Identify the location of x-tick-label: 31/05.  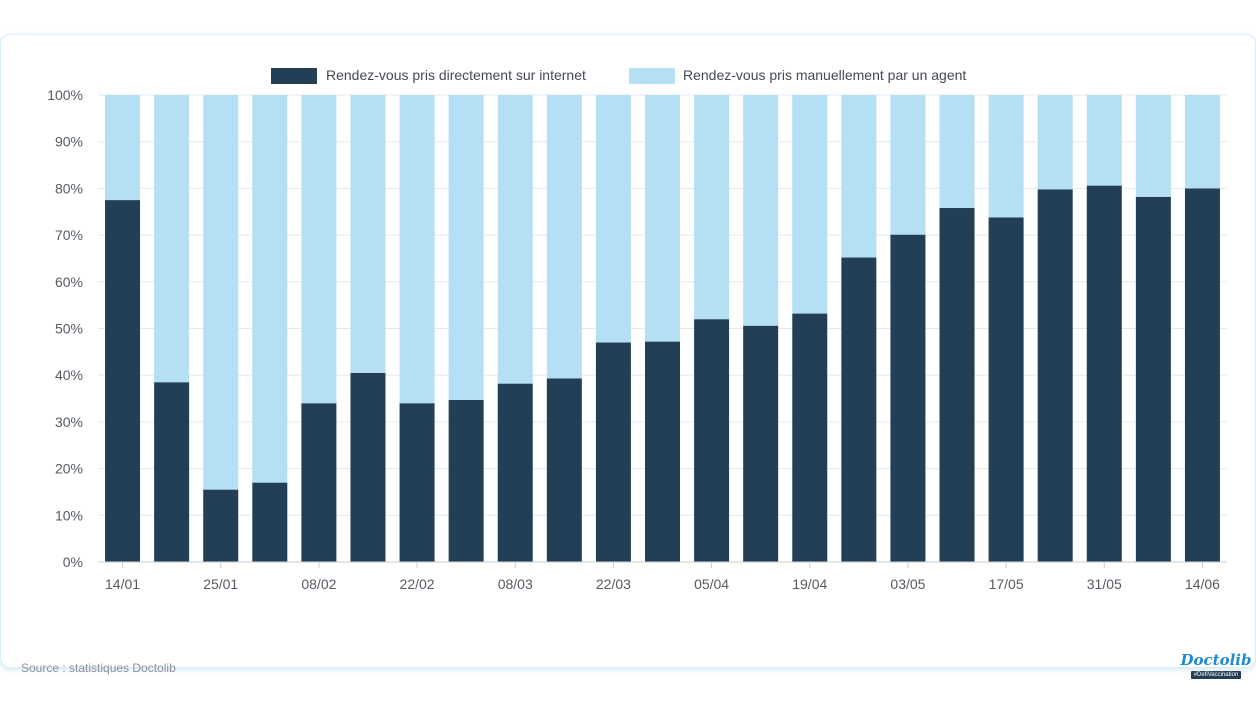
(1104, 584).